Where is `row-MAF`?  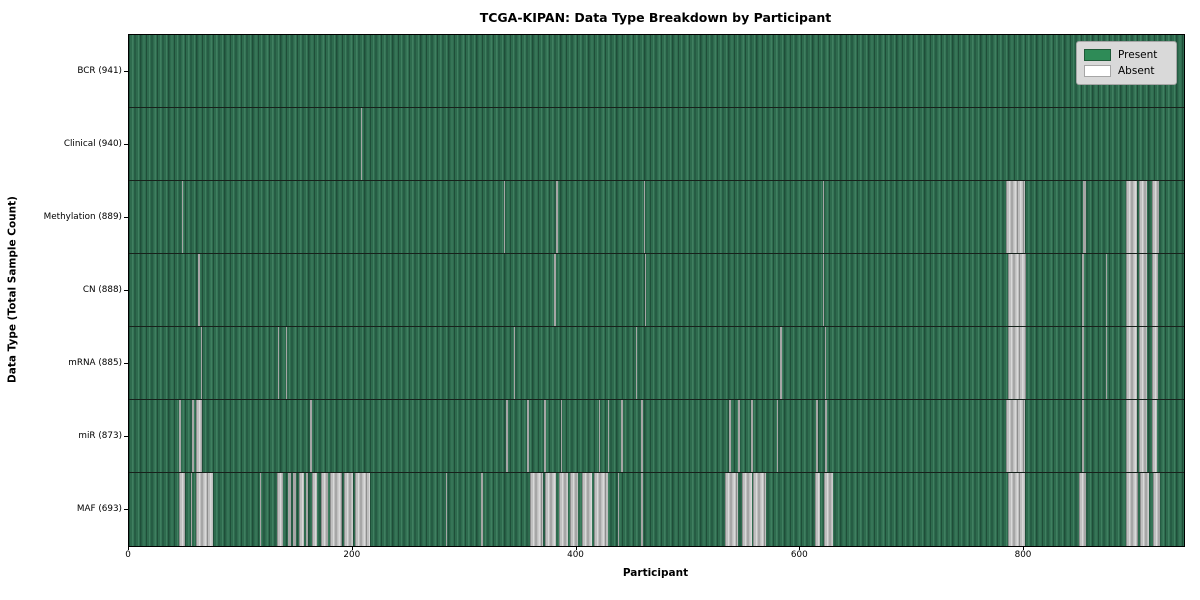
row-MAF is located at coordinates (656, 509).